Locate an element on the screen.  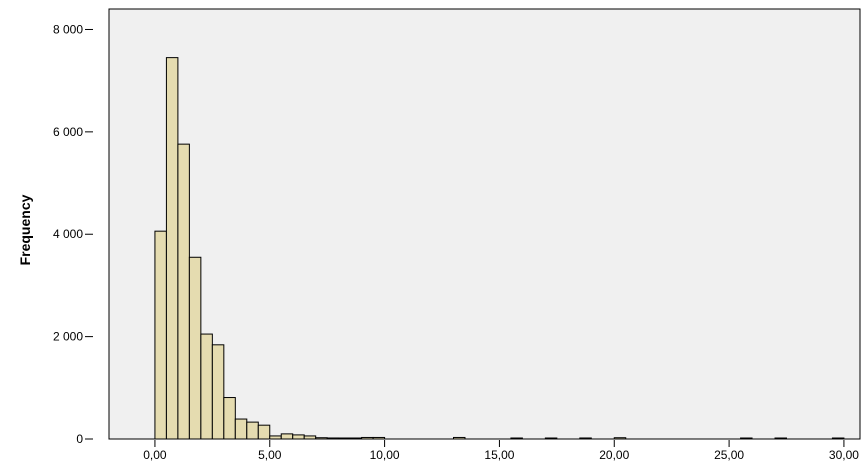
y-axis-label: Frequency is located at coordinates (25, 229).